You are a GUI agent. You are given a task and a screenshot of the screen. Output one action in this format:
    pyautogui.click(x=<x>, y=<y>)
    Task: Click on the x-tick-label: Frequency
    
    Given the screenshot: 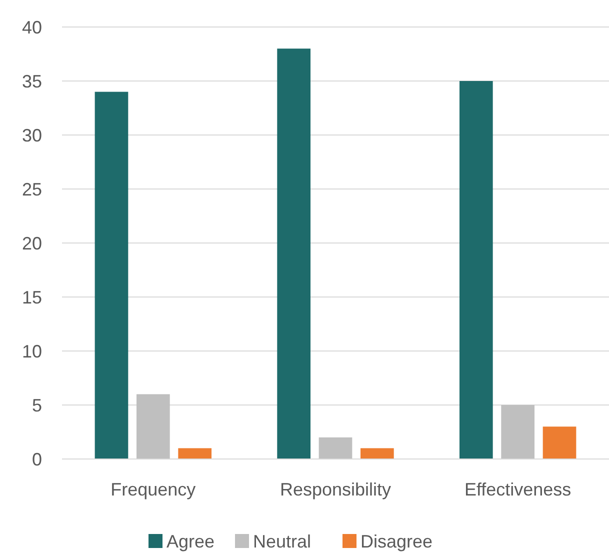 What is the action you would take?
    pyautogui.click(x=153, y=489)
    